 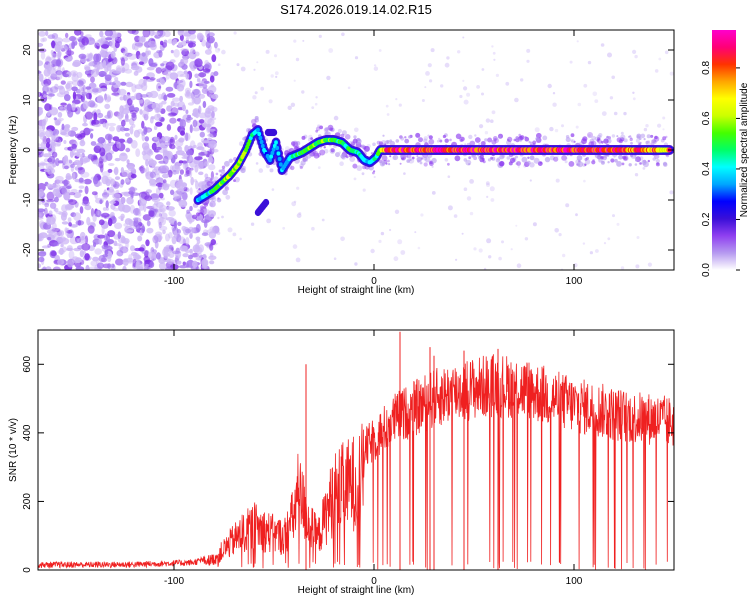 I want to click on snr-ylabel: SNR (10 * v/v), so click(x=13, y=450).